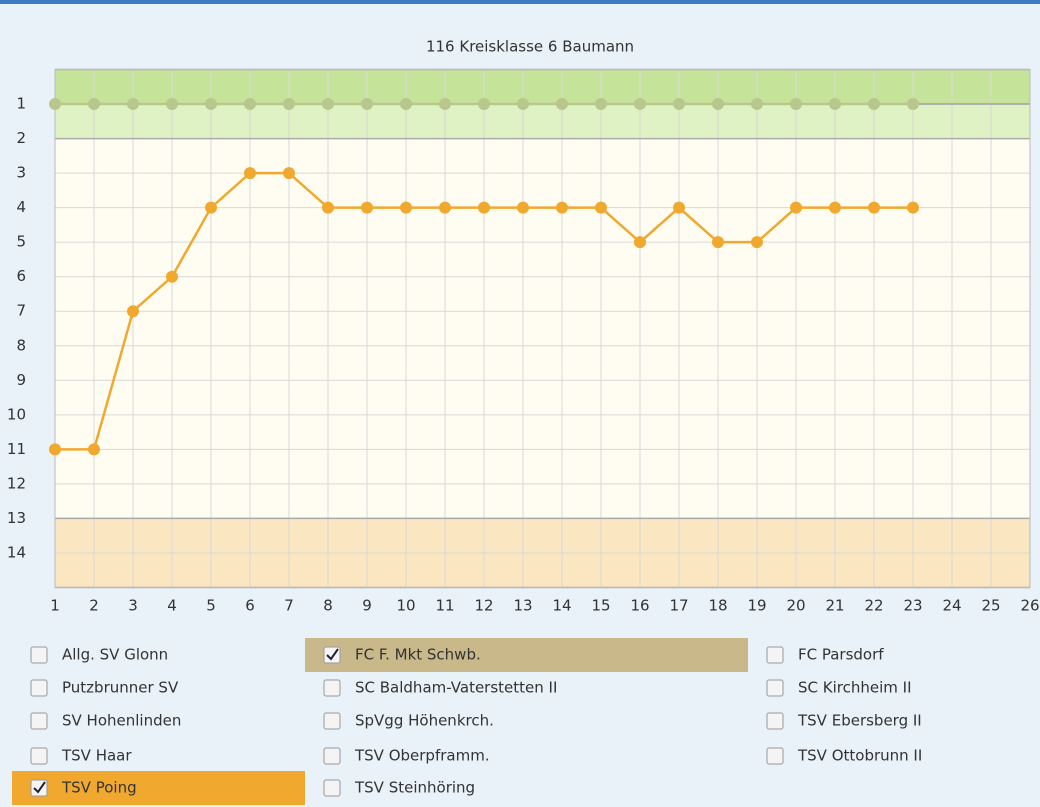 The height and width of the screenshot is (807, 1040). What do you see at coordinates (855, 688) in the screenshot?
I see `team-label: SC Kirchheim II` at bounding box center [855, 688].